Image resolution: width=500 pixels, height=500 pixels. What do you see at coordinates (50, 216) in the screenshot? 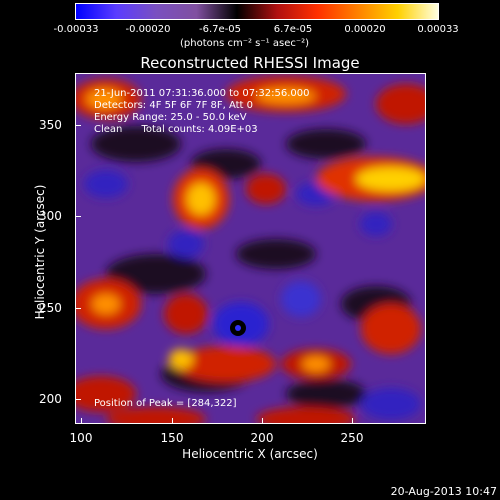
I see `y-tick-label: 300` at bounding box center [50, 216].